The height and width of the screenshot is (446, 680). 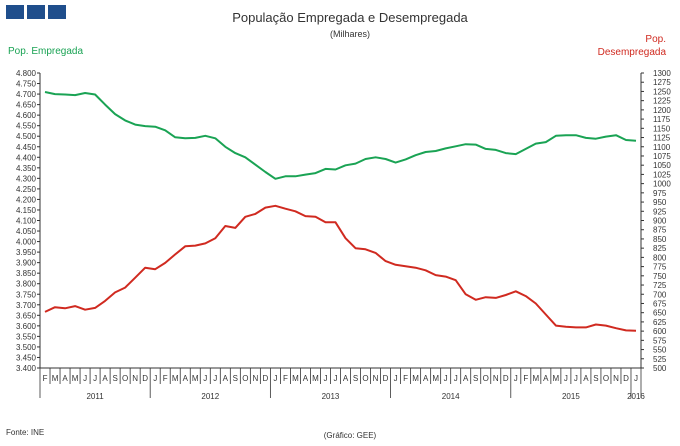 What do you see at coordinates (15, 12) in the screenshot?
I see `logo-square` at bounding box center [15, 12].